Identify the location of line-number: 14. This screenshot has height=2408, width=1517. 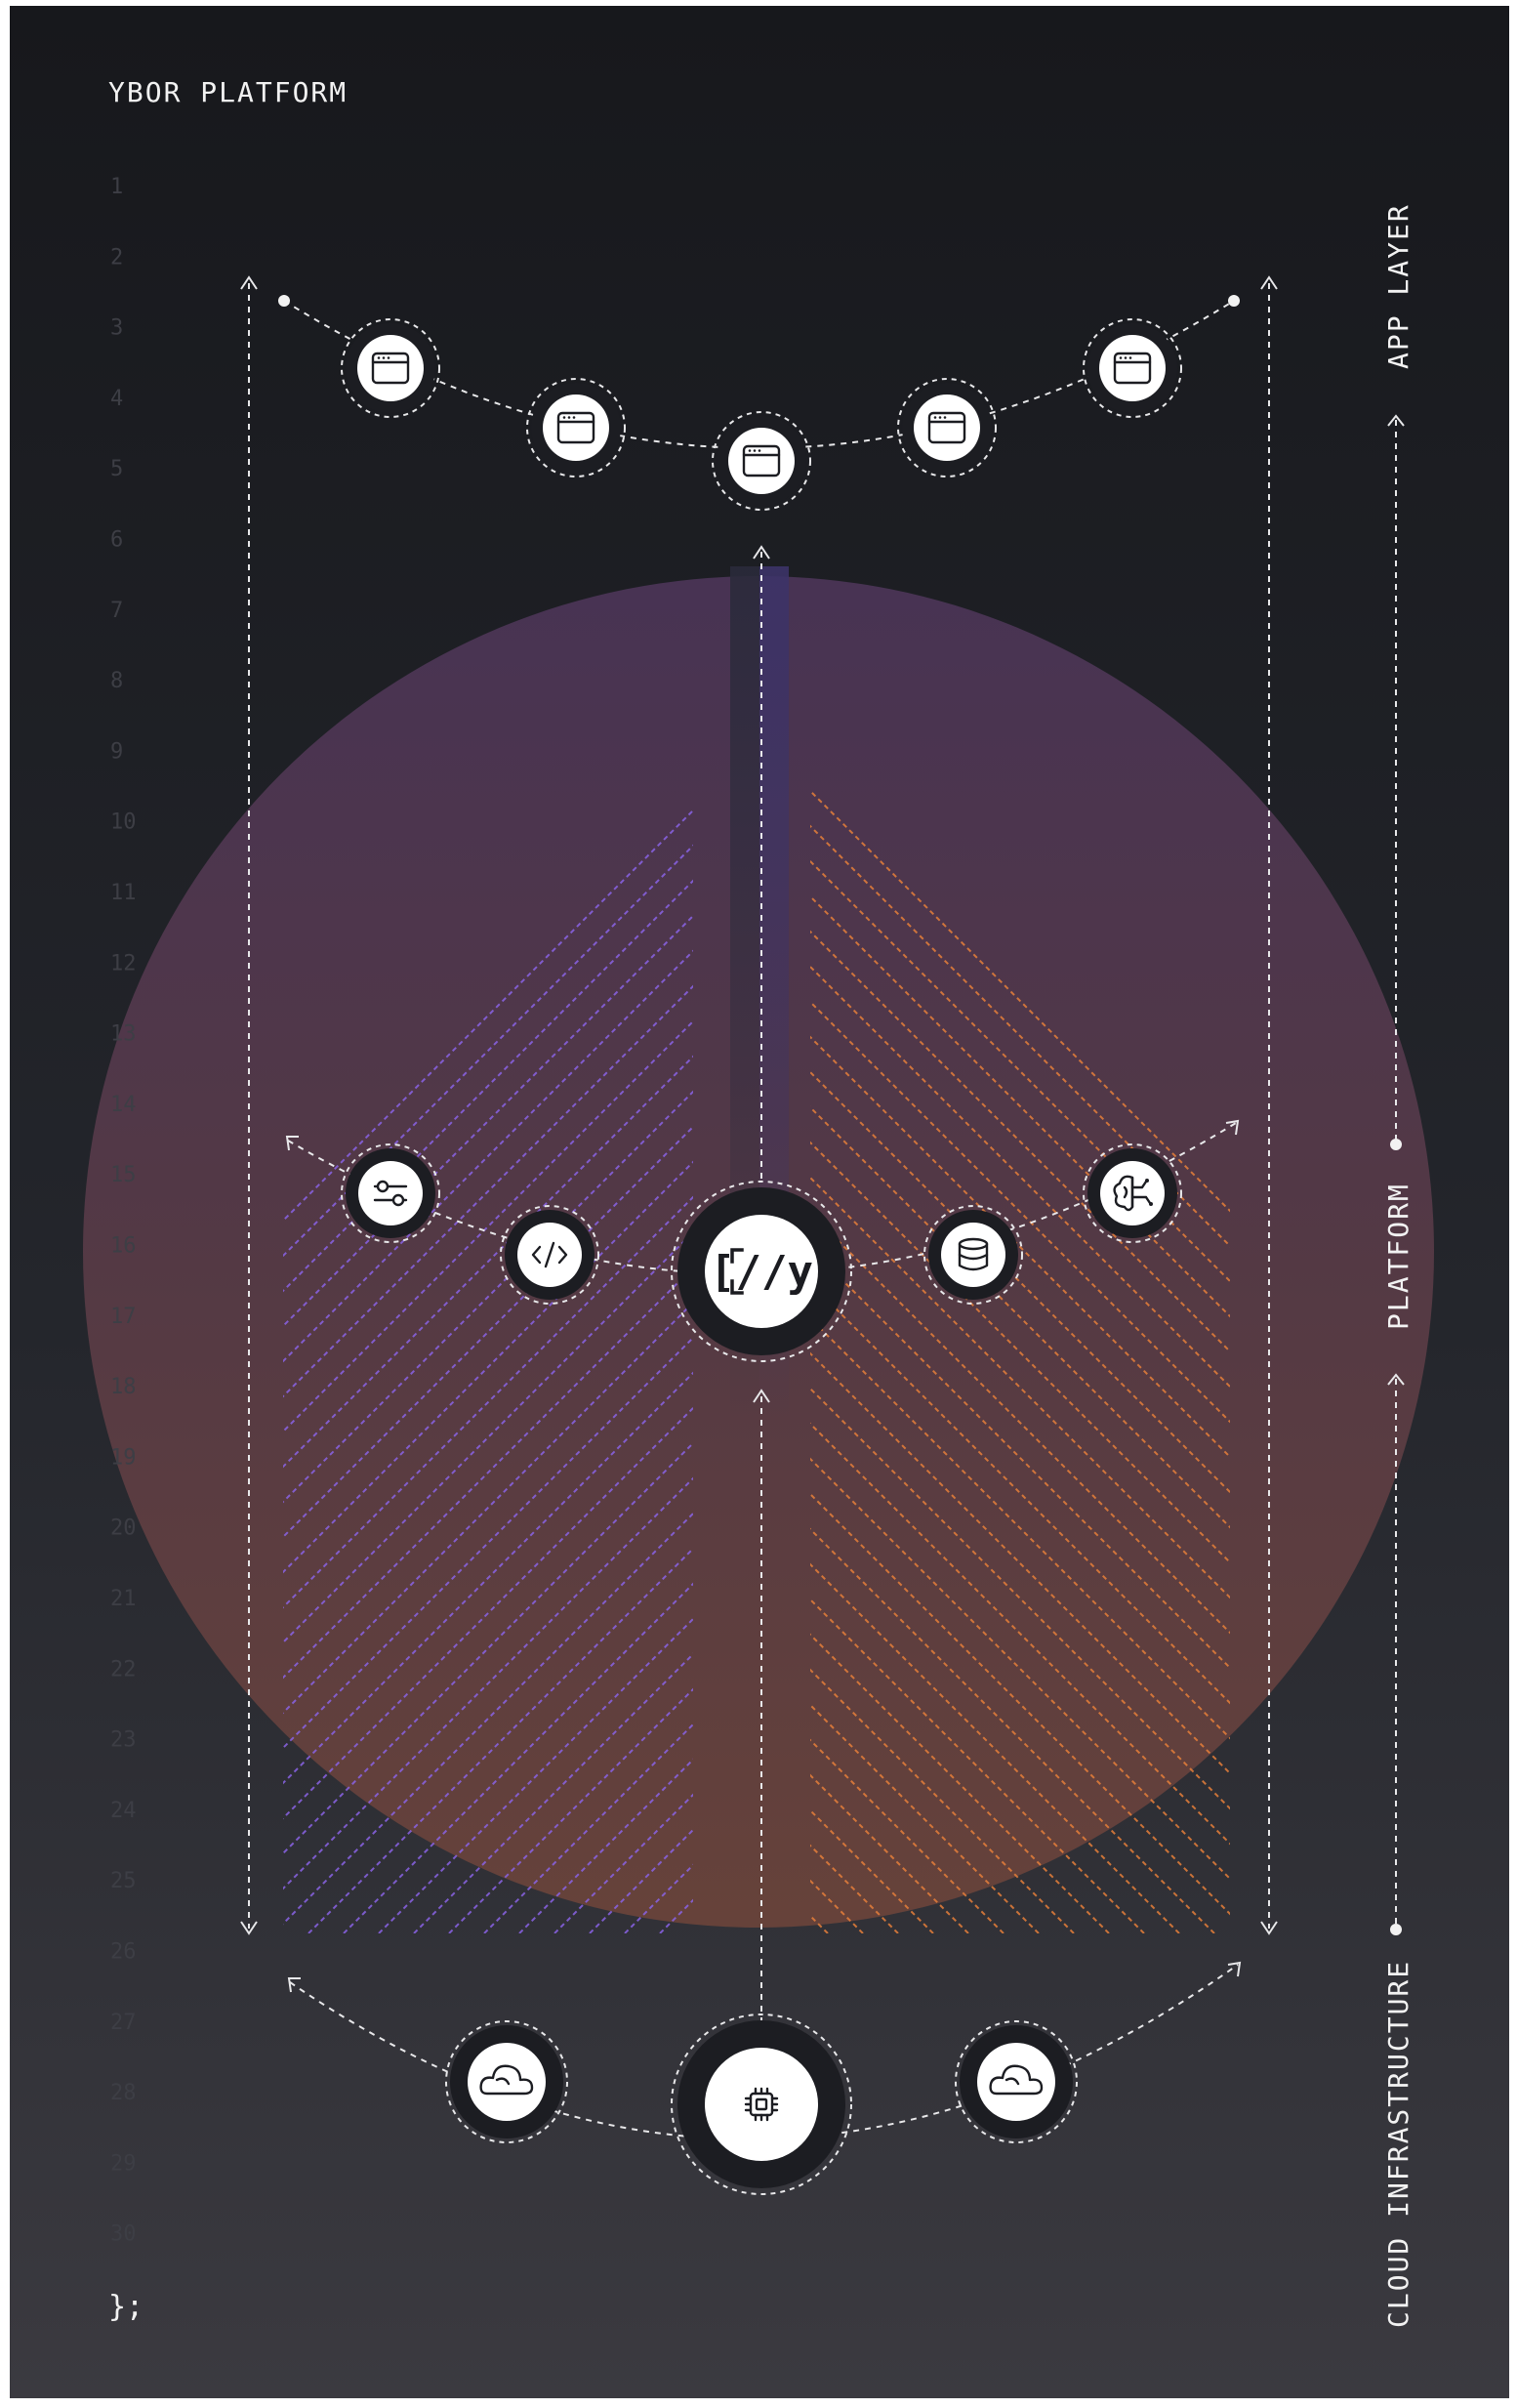
(123, 1105).